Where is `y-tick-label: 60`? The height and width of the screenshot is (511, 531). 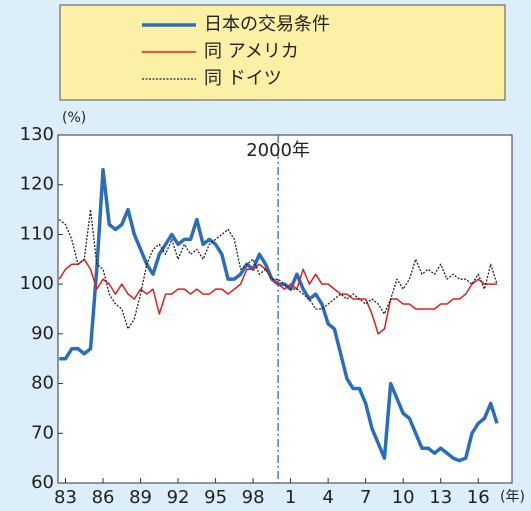 y-tick-label: 60 is located at coordinates (42, 482).